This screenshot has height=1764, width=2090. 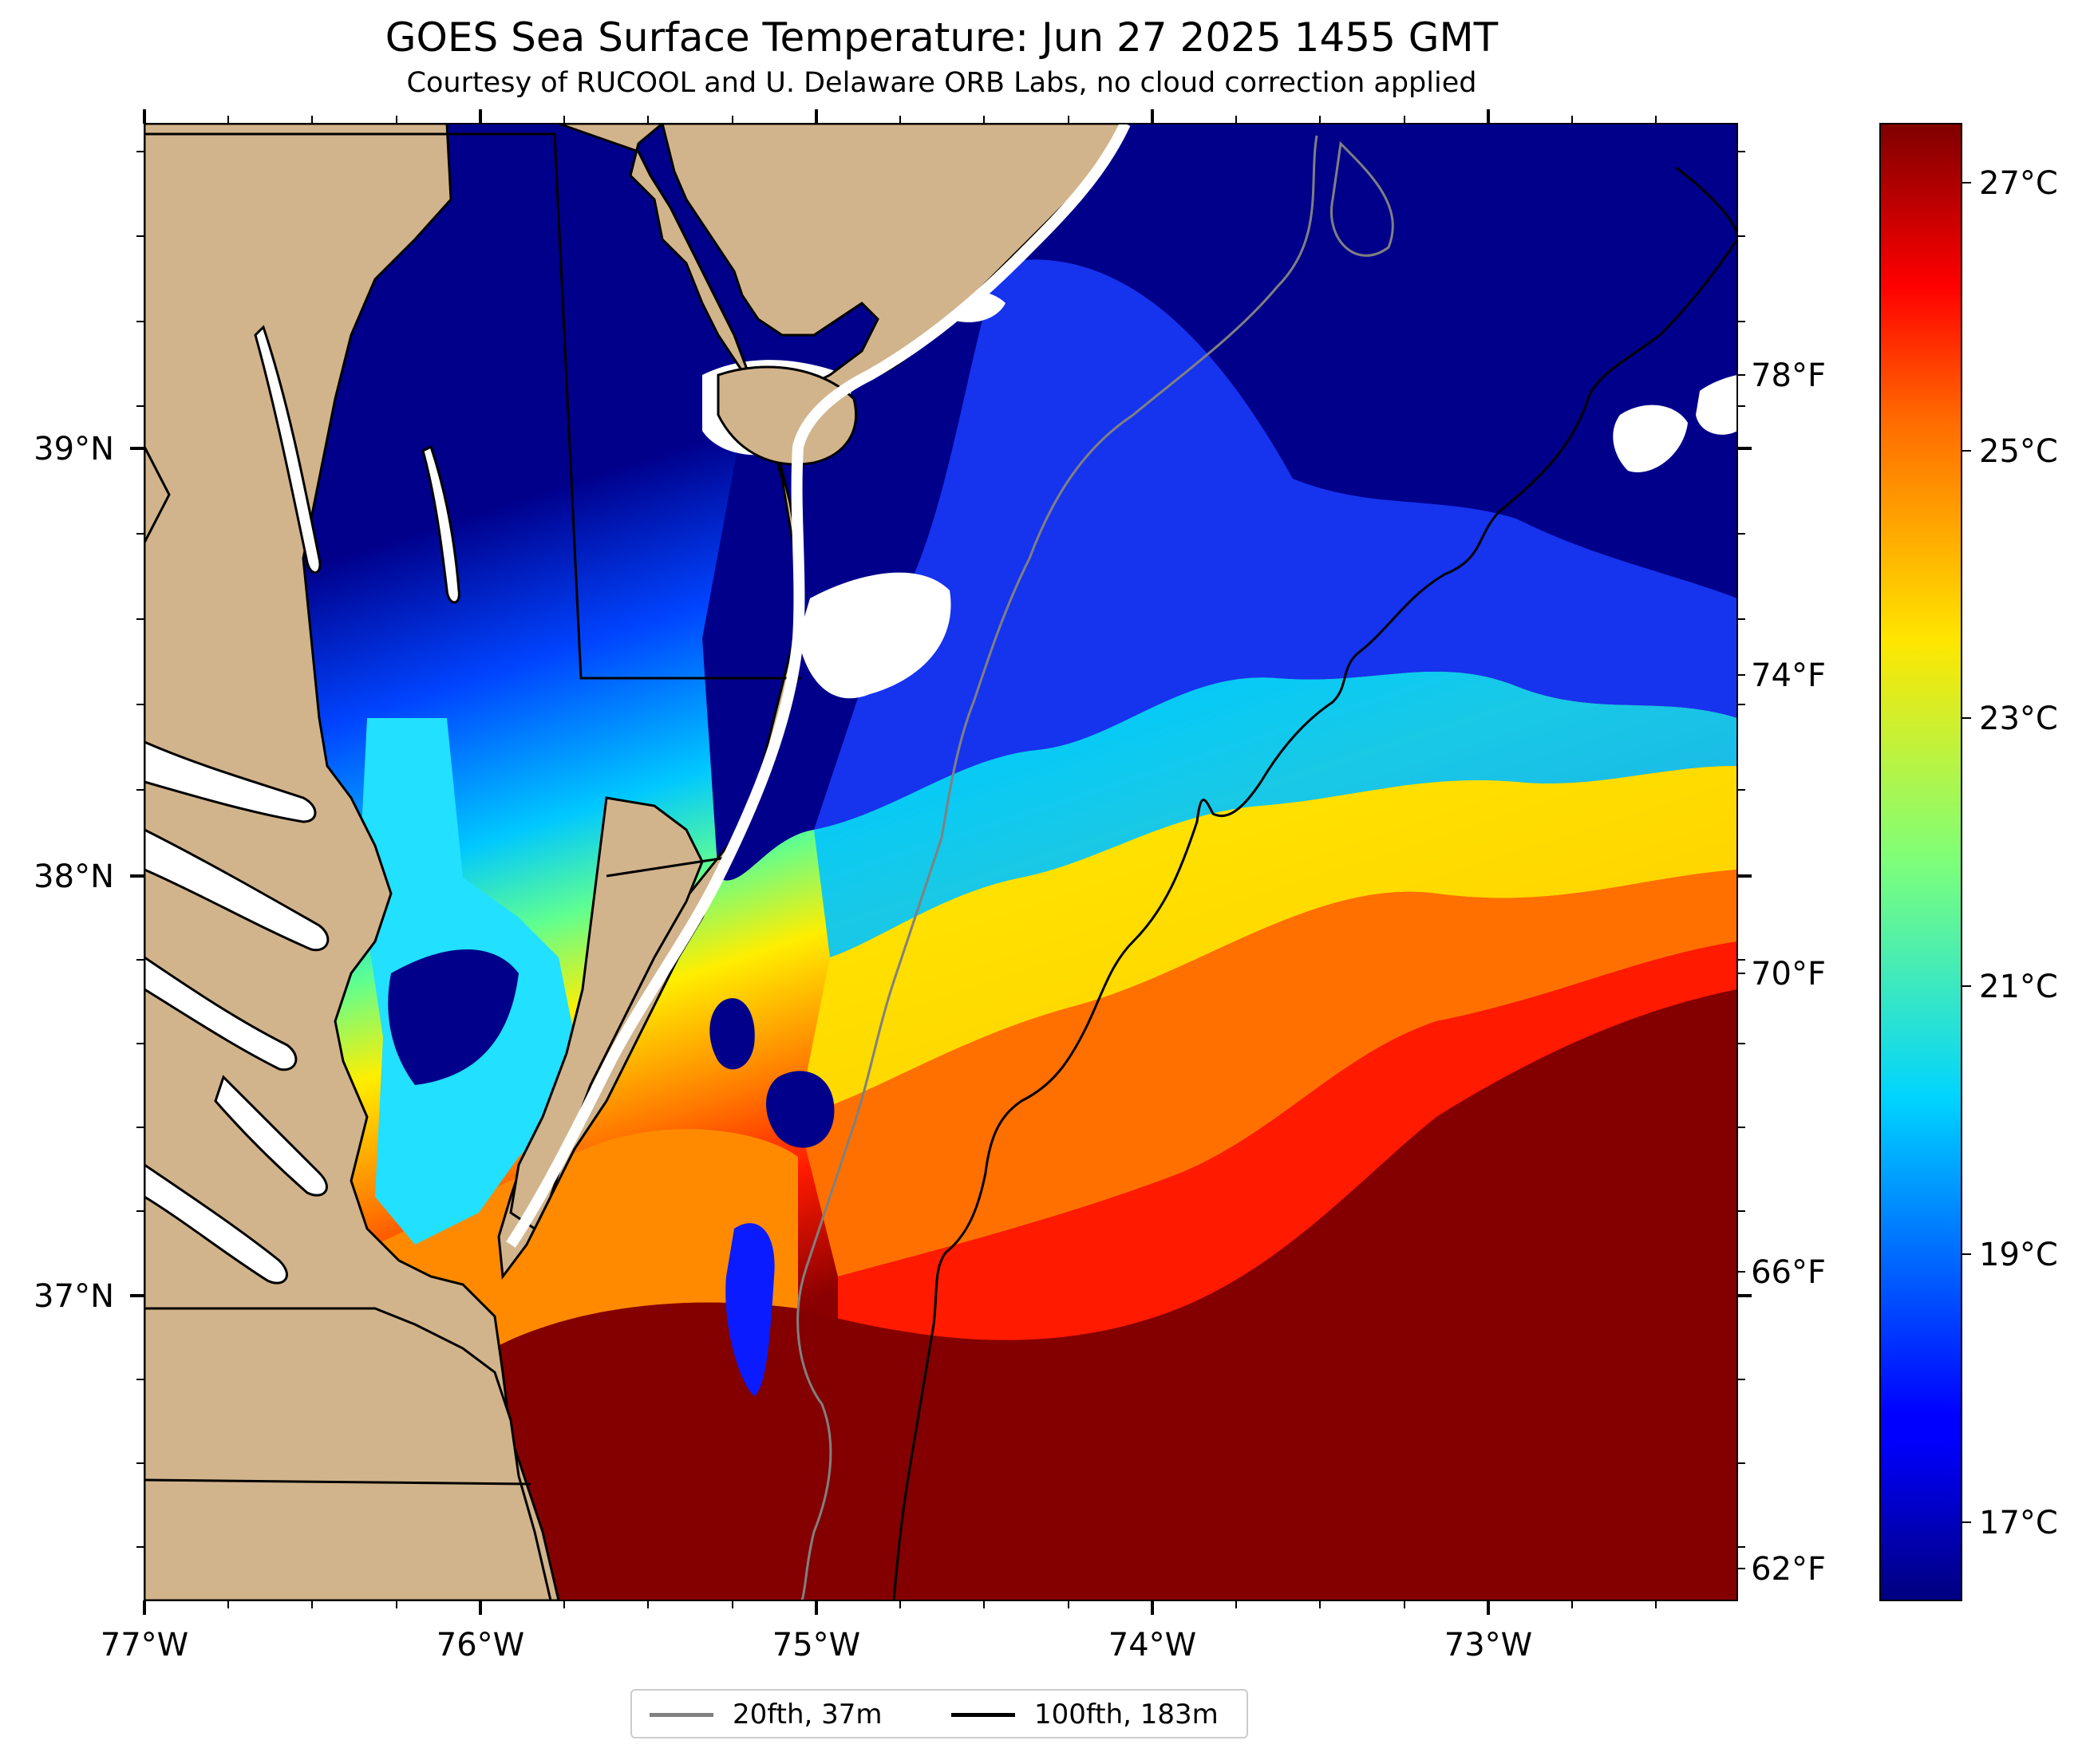 What do you see at coordinates (2018, 718) in the screenshot?
I see `celsius-tick-label: 23°C` at bounding box center [2018, 718].